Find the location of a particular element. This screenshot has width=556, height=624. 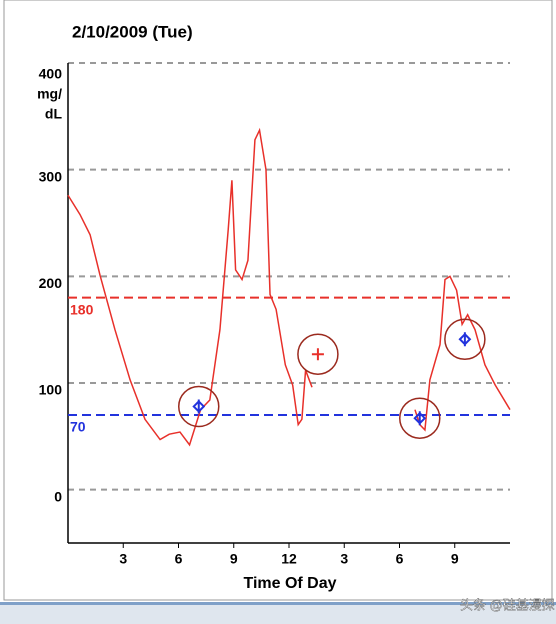

x-tick-label: 12 is located at coordinates (289, 559).